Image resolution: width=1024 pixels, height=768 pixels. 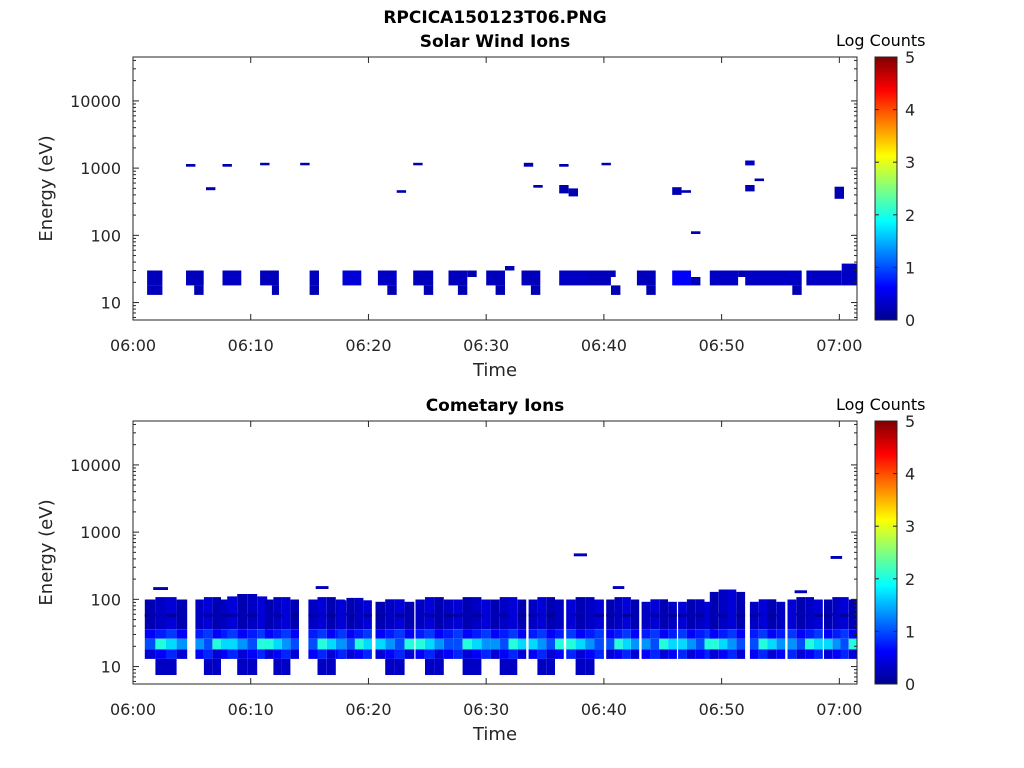 What do you see at coordinates (495, 42) in the screenshot?
I see `panel1-title: Solar Wind Ions` at bounding box center [495, 42].